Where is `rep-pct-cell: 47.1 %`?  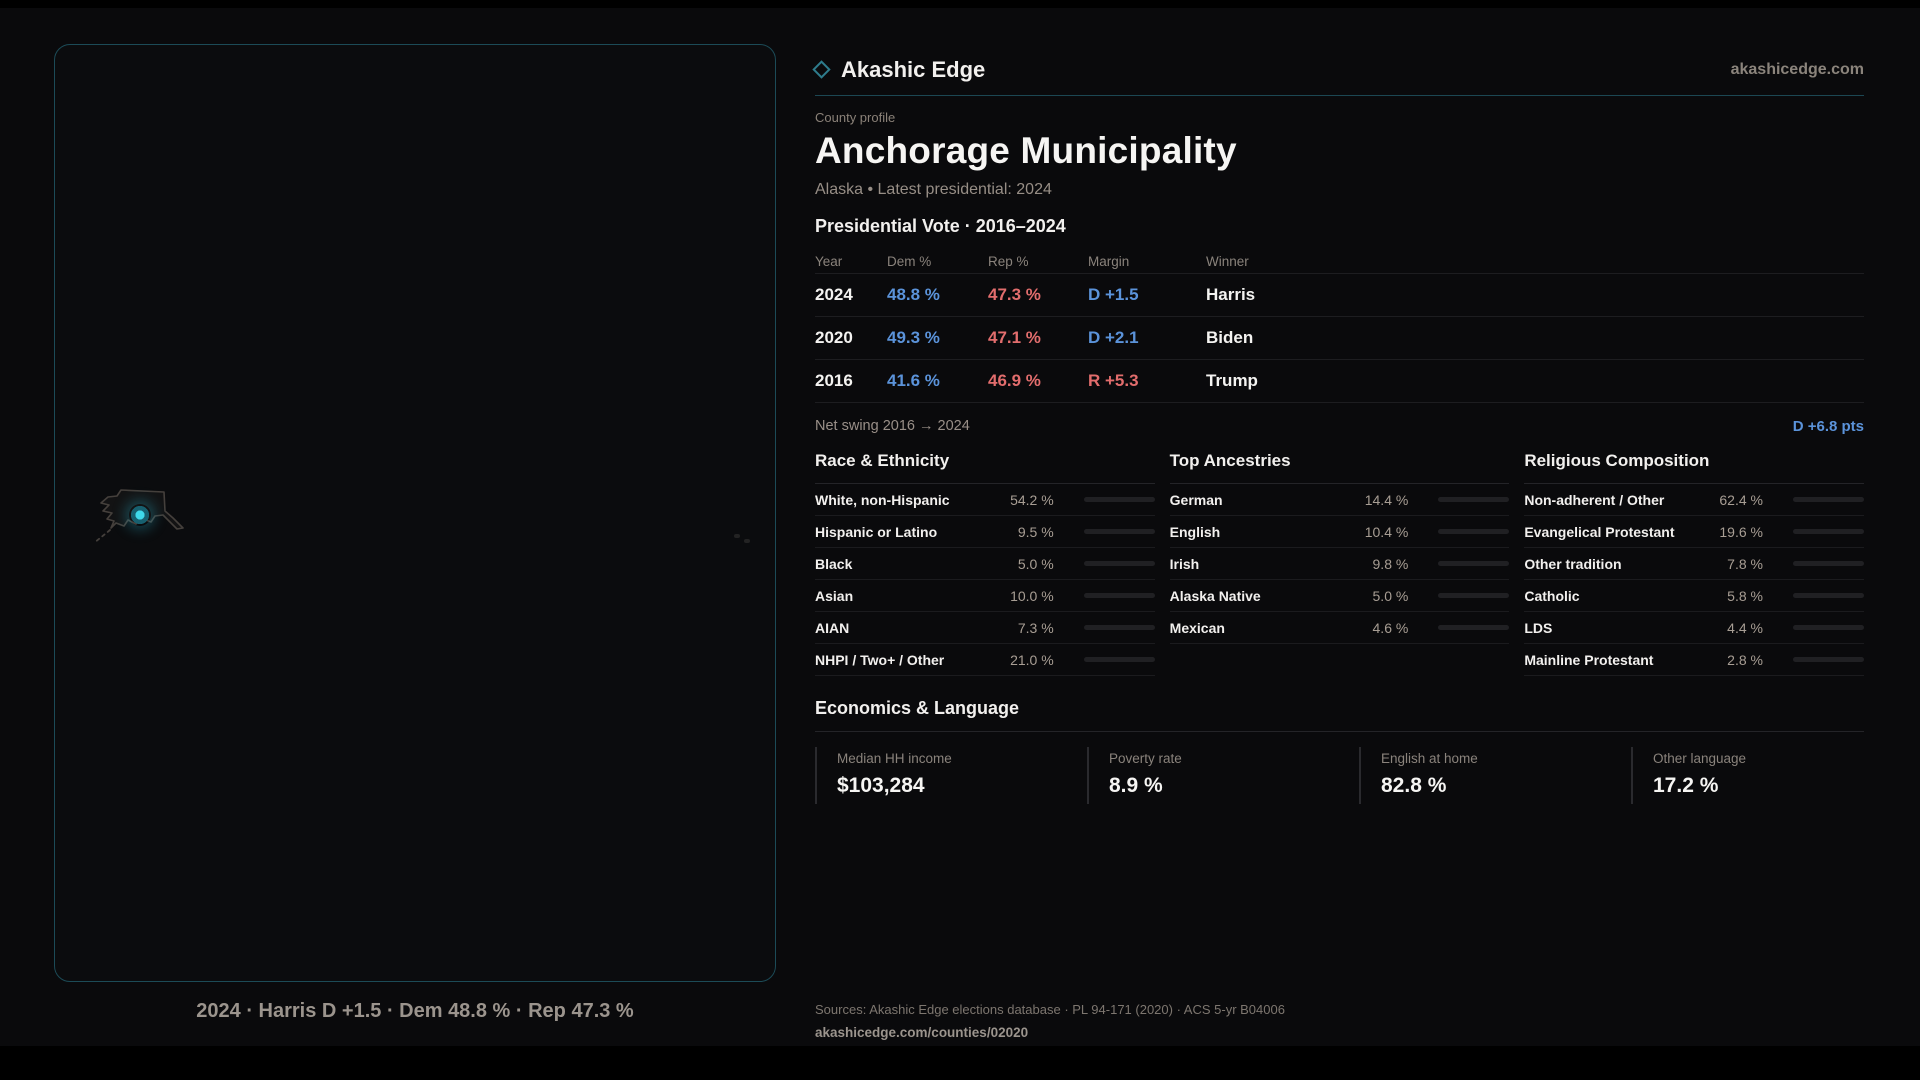
rep-pct-cell: 47.1 % is located at coordinates (1014, 337).